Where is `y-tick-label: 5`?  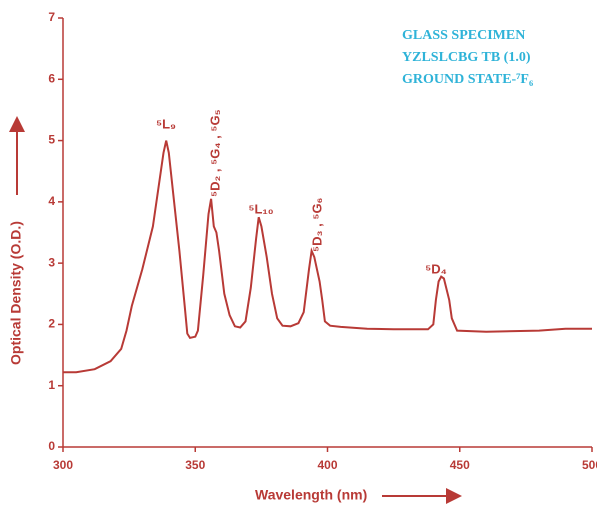 y-tick-label: 5 is located at coordinates (51, 140).